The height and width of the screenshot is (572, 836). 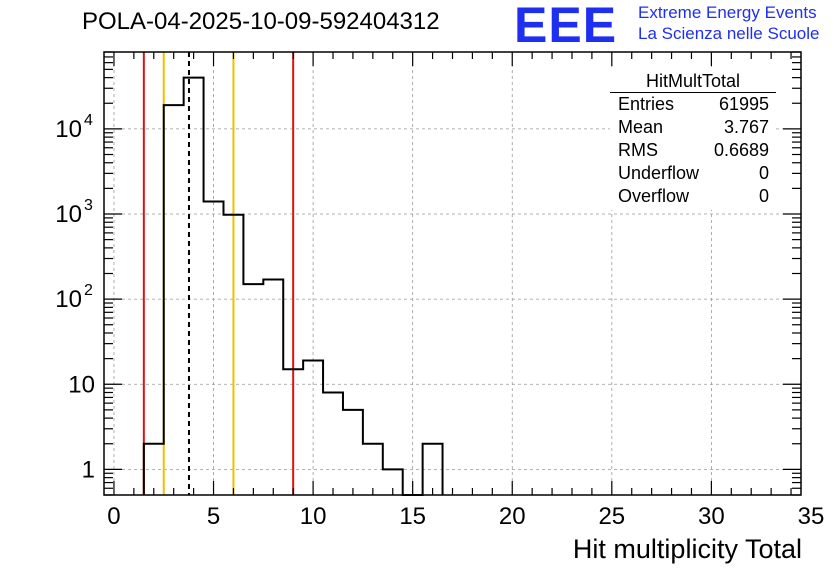 What do you see at coordinates (743, 104) in the screenshot?
I see `stats-value: 61995` at bounding box center [743, 104].